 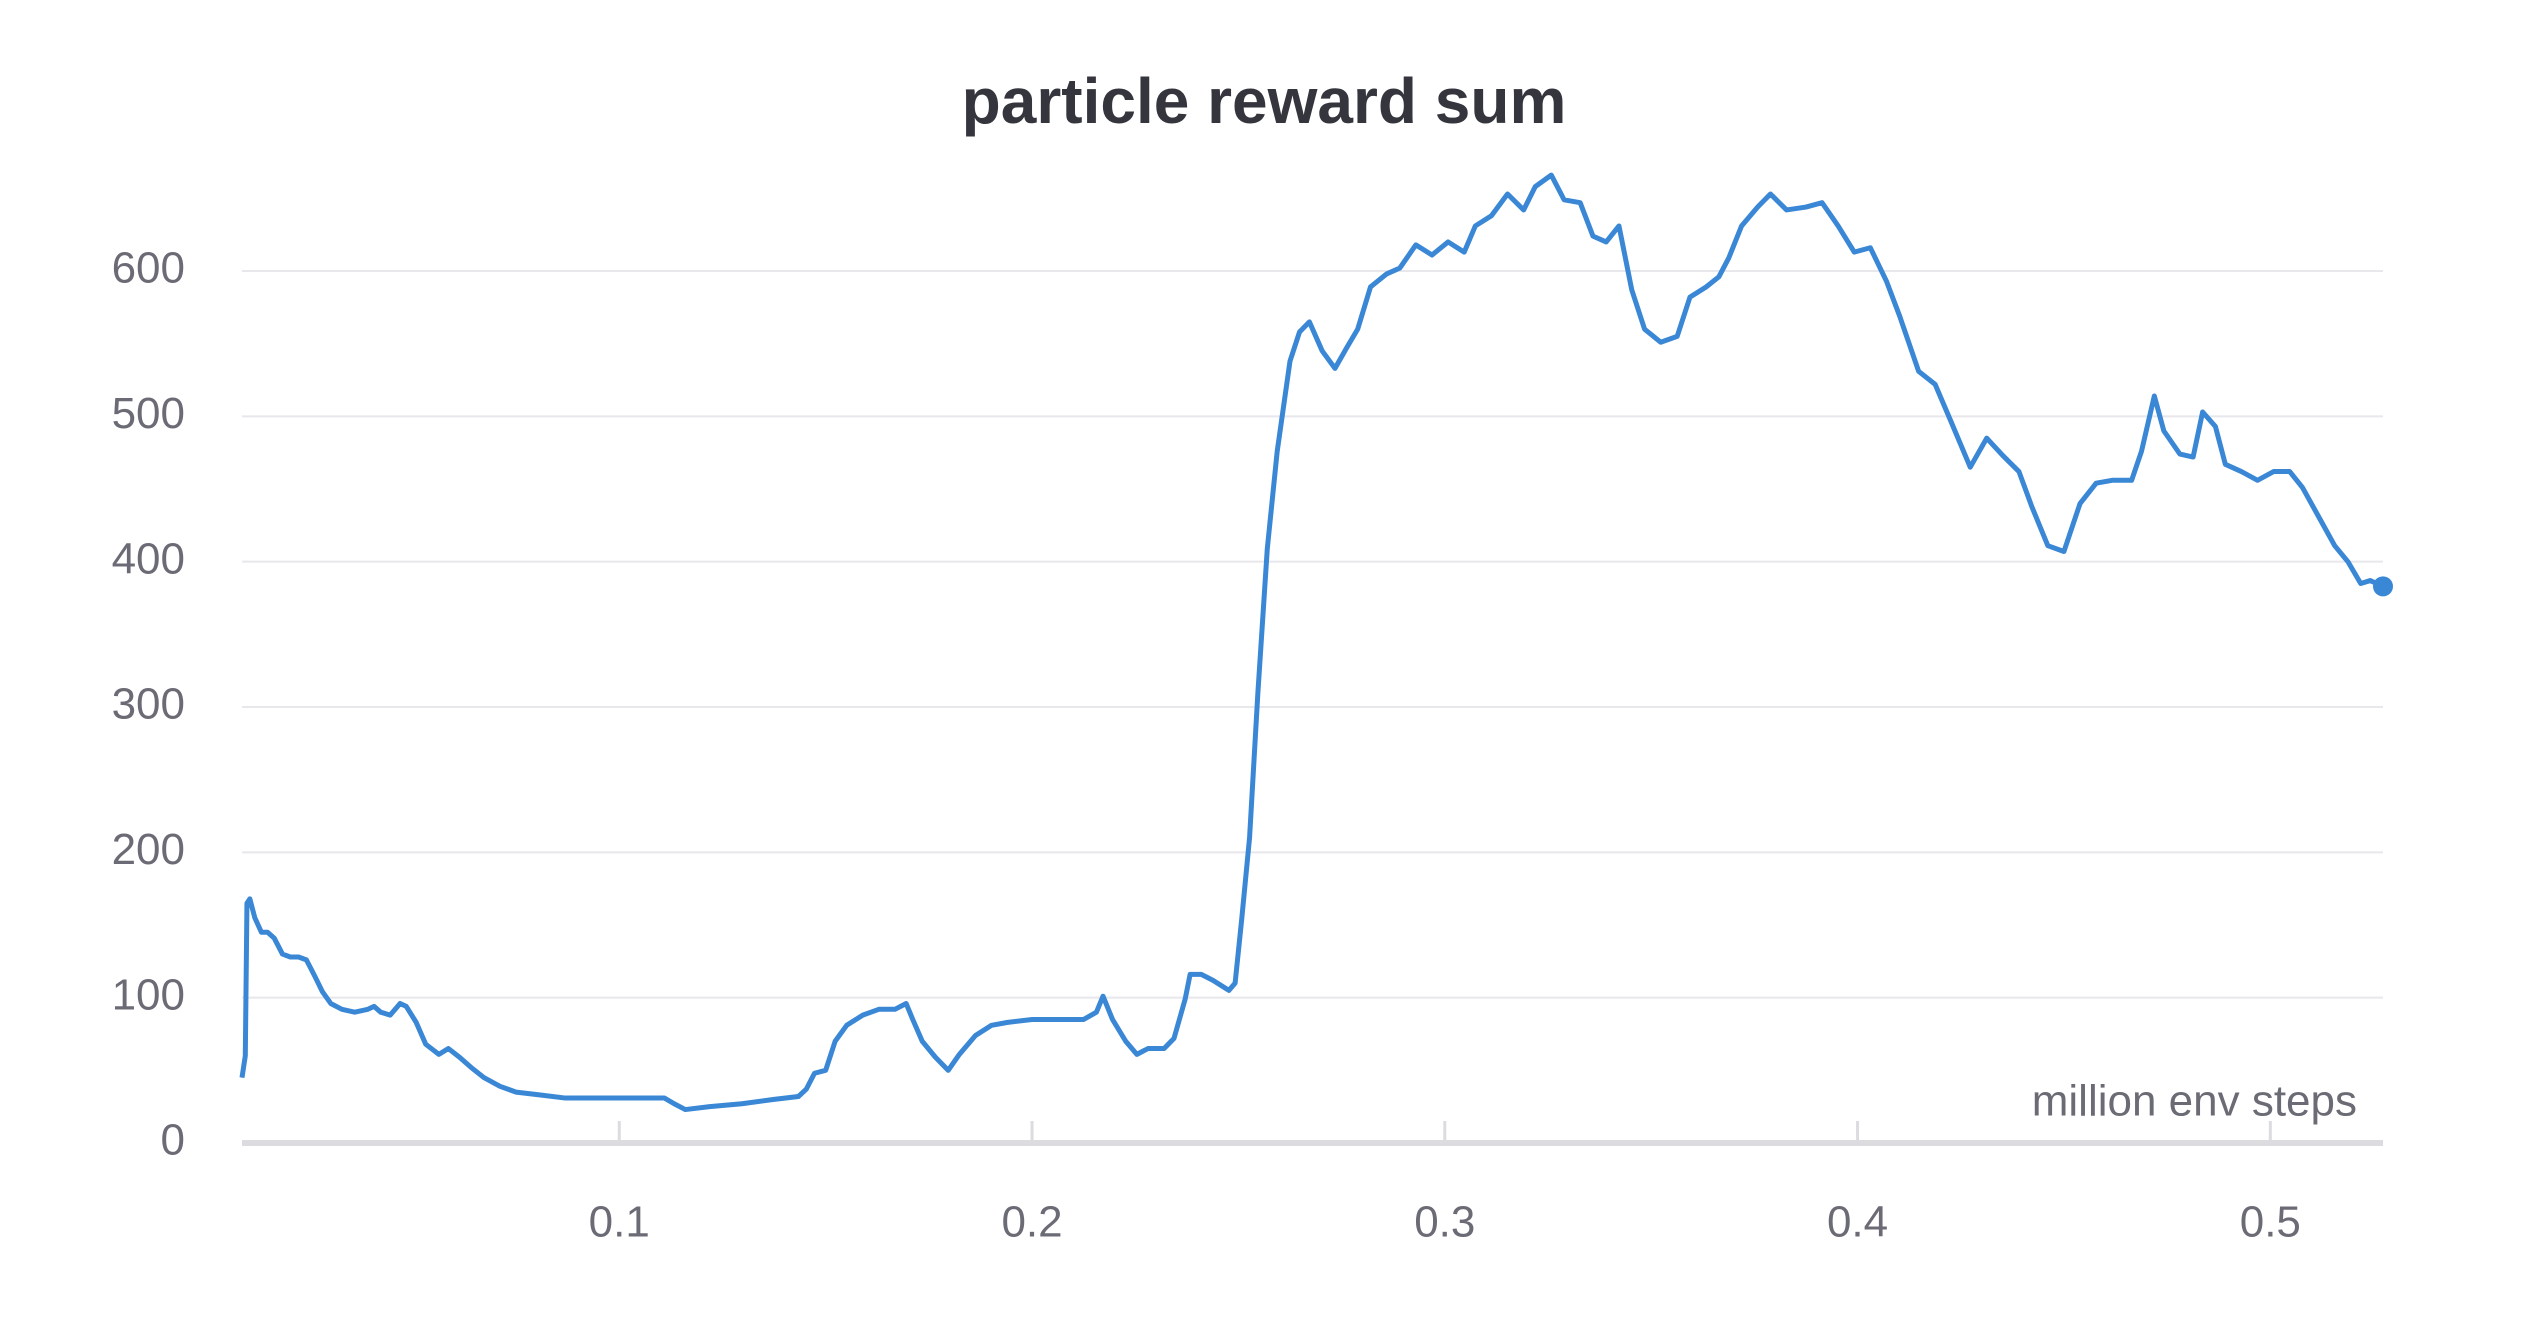 I want to click on x-tick-label: 0.5, so click(x=2270, y=1222).